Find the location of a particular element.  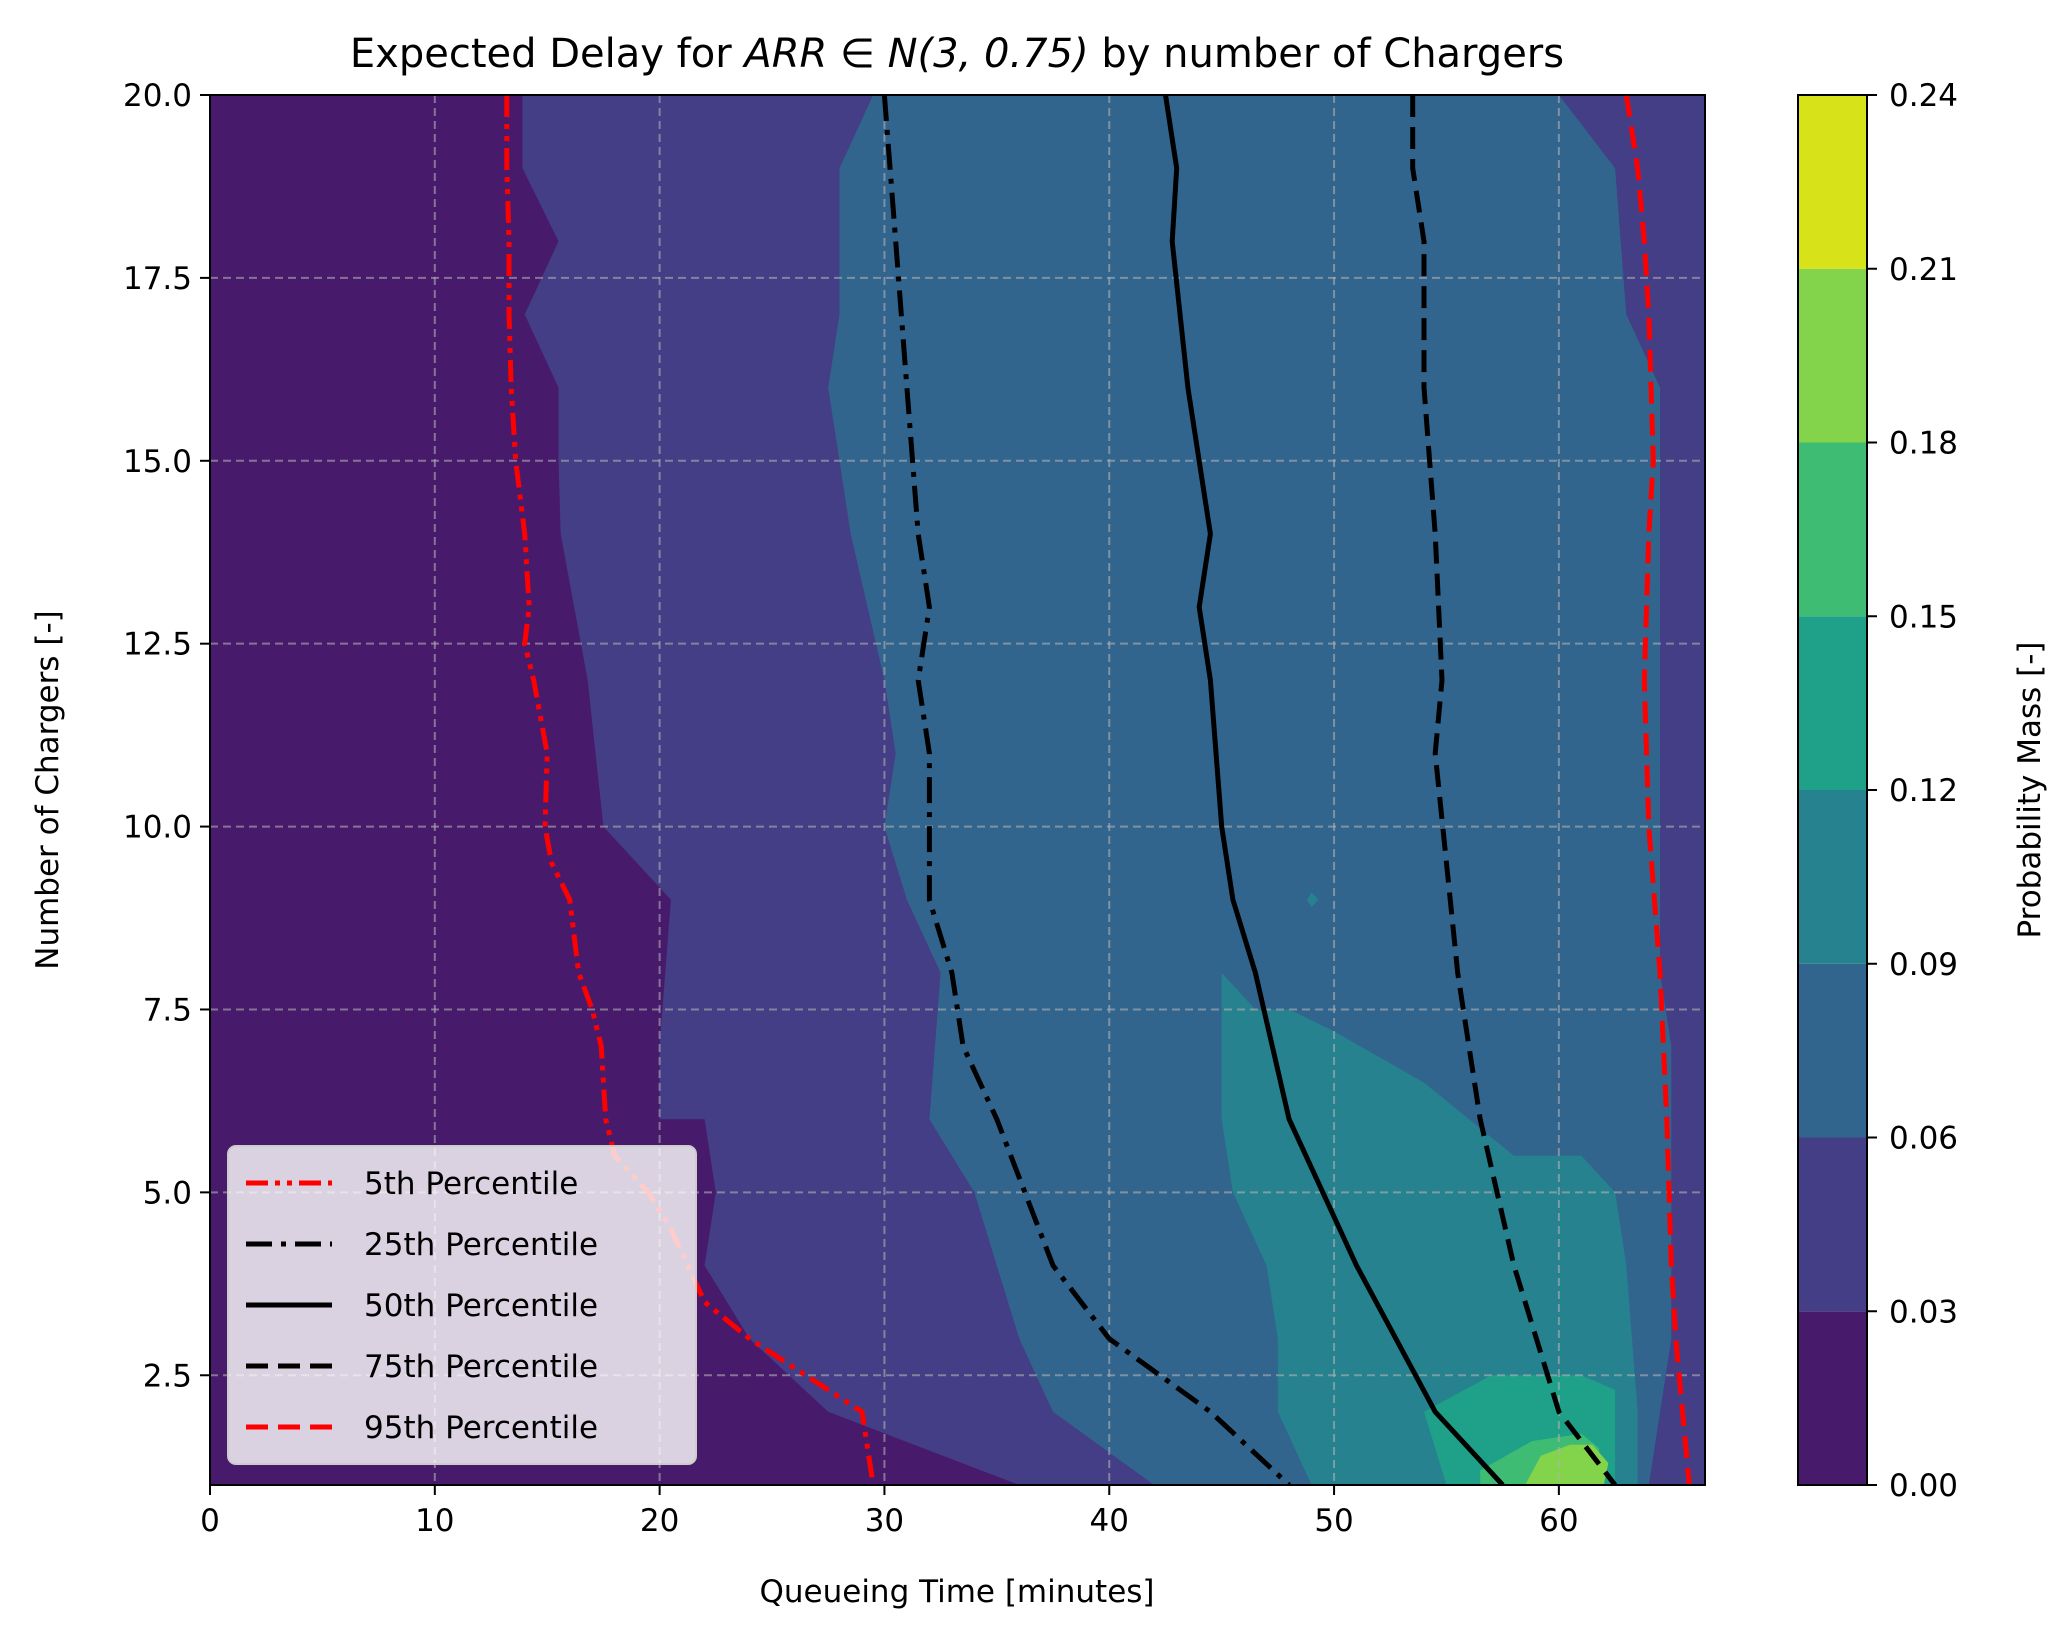

y-axis-ticks: 2.5 5.0 7.5 10.0 12.5 15.0 17.5 20.0 is located at coordinates (166, 736).